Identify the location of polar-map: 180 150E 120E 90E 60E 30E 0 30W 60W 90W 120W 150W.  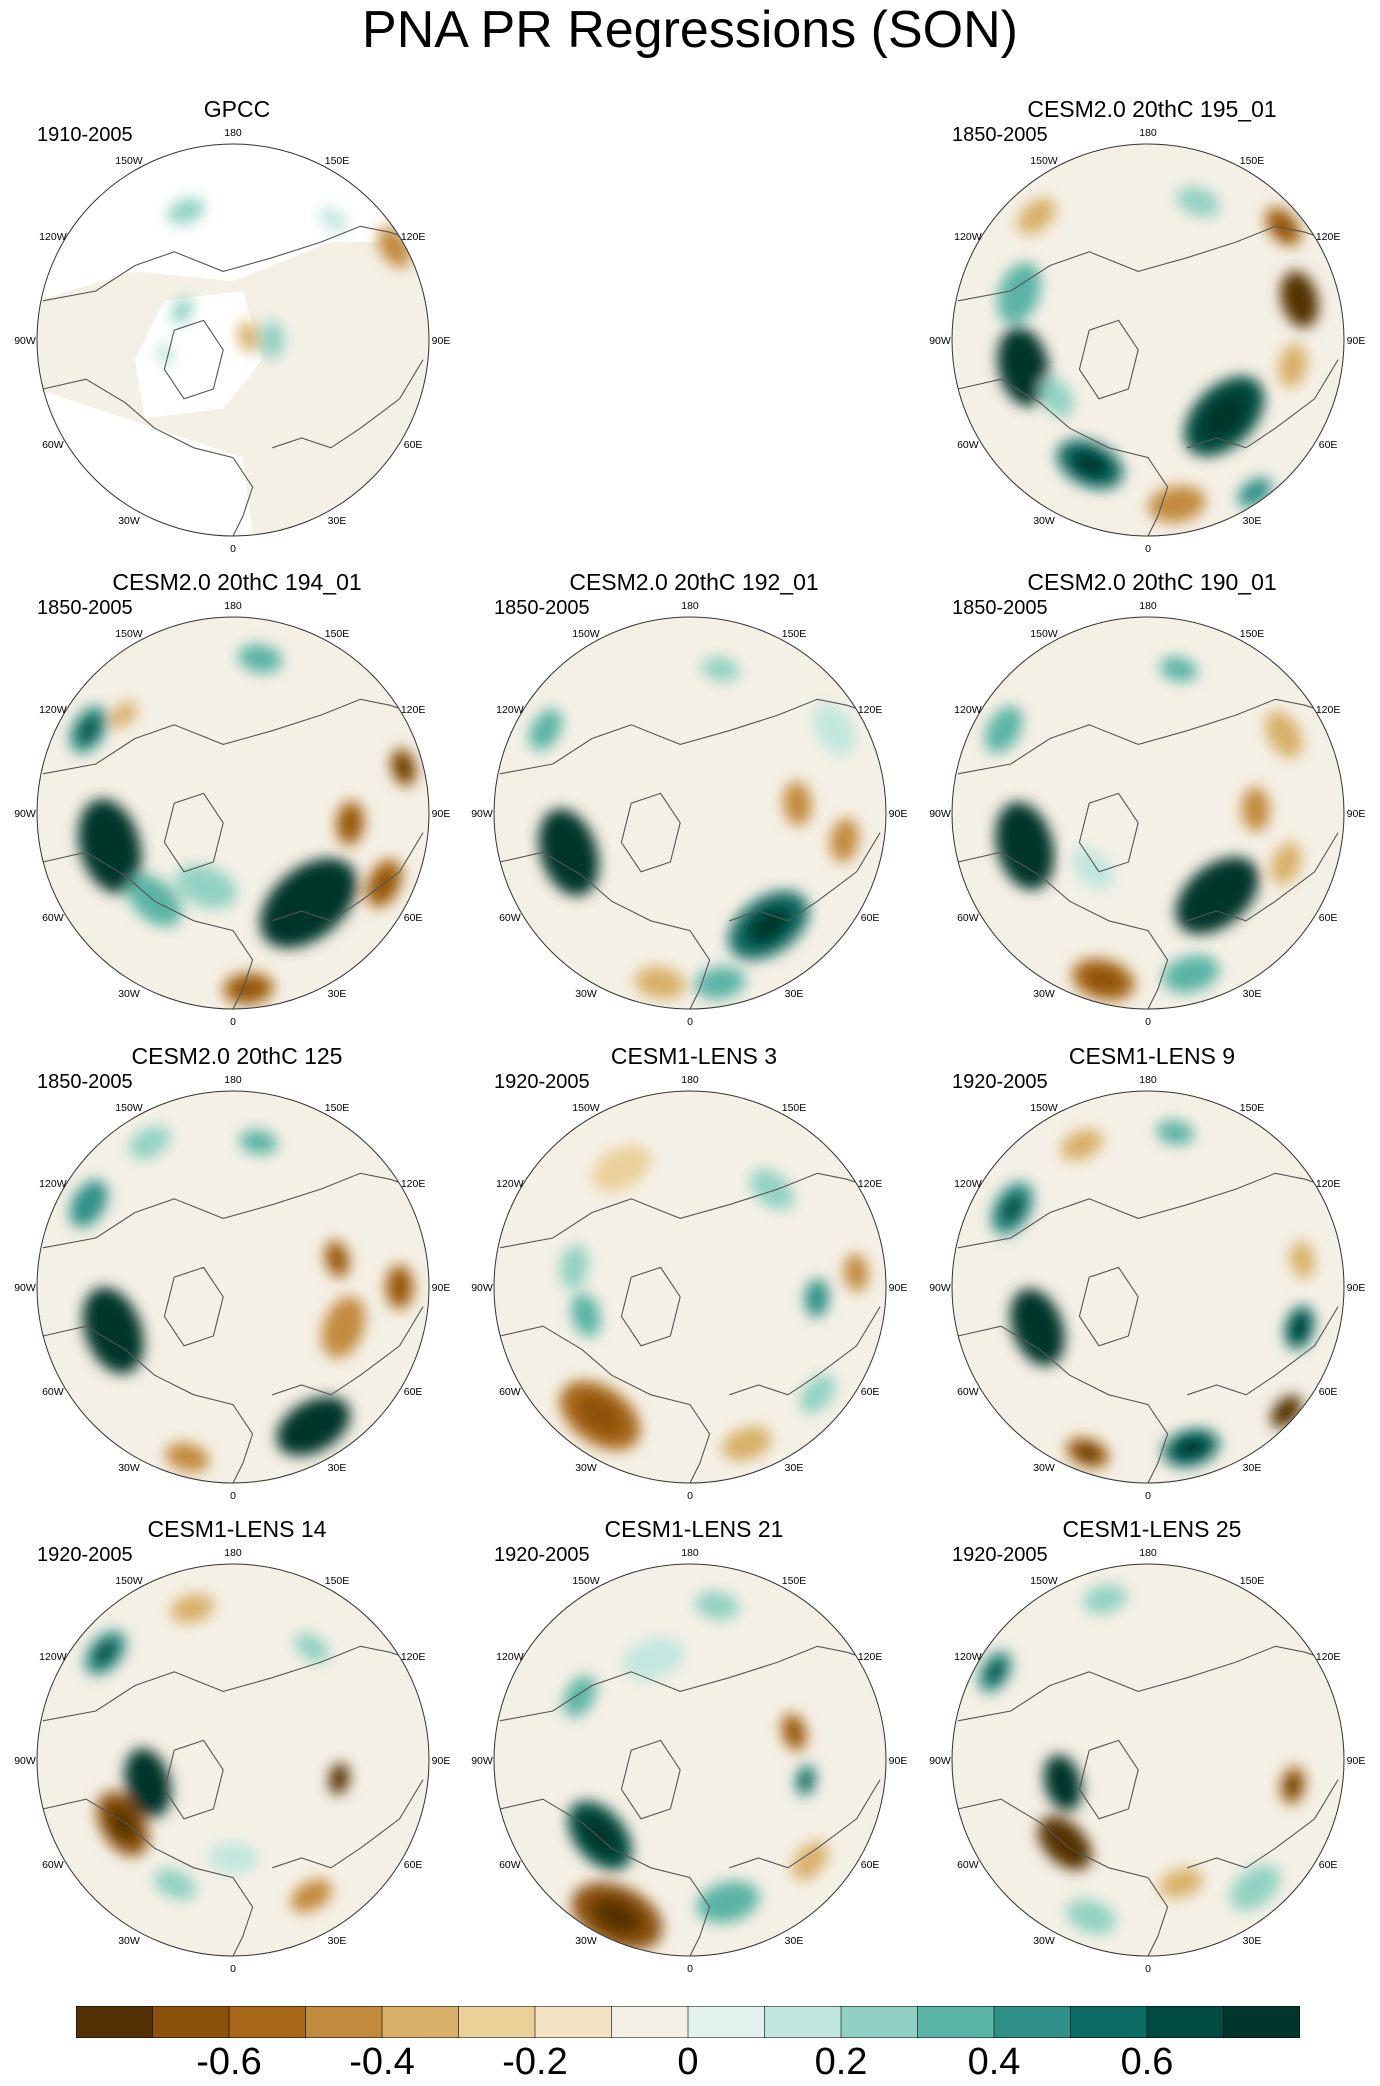
(1147, 1288).